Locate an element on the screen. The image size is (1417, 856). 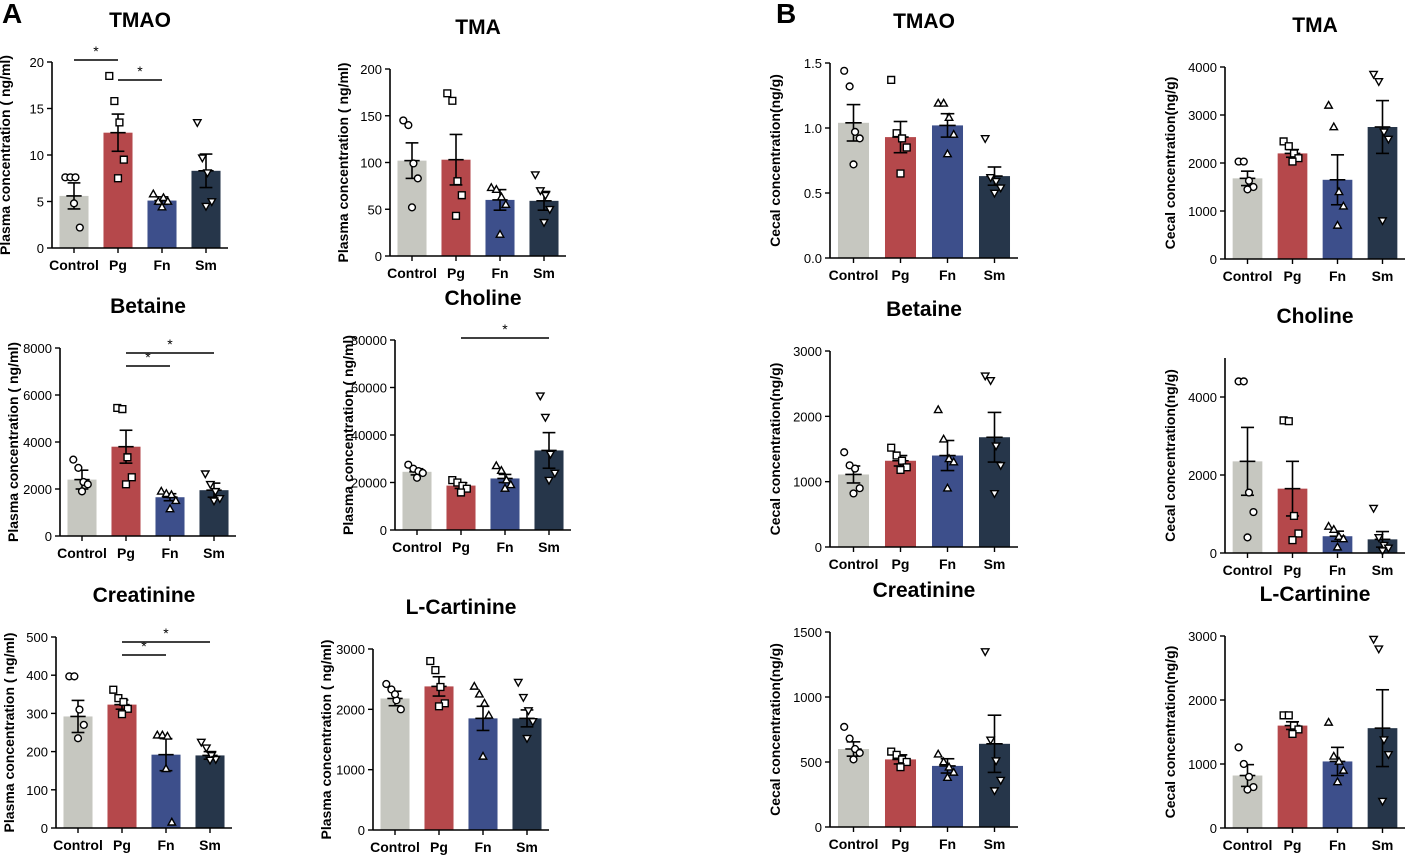
y-axis-label: Cecal concentration(ng/g) is located at coordinates (775, 729).